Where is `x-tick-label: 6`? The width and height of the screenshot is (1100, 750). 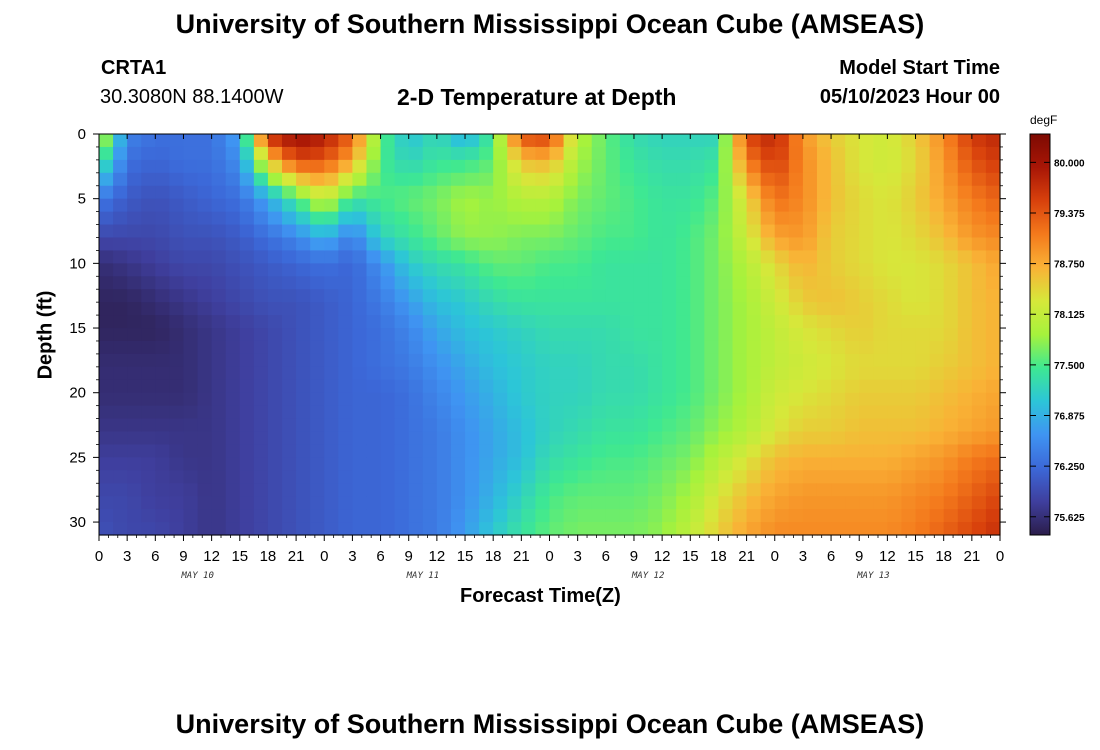 x-tick-label: 6 is located at coordinates (380, 556).